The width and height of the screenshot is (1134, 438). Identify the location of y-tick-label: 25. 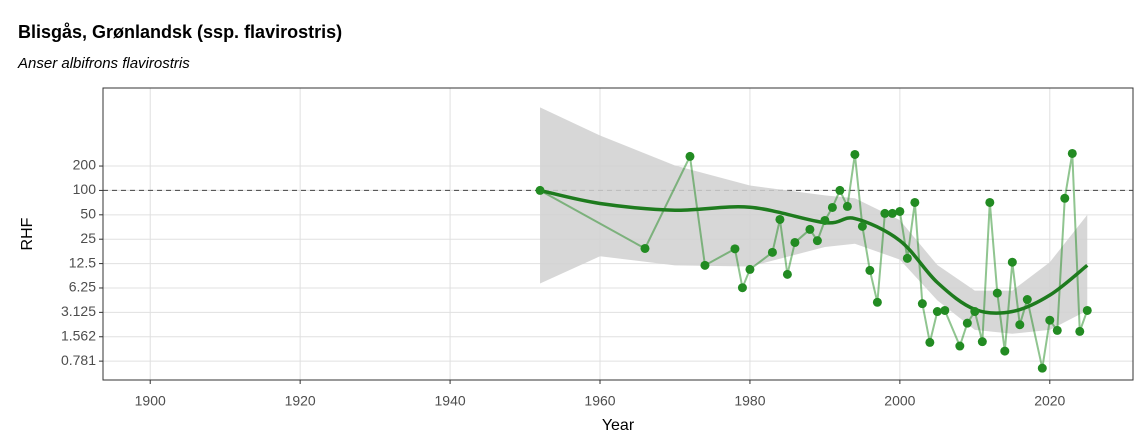
(88, 238).